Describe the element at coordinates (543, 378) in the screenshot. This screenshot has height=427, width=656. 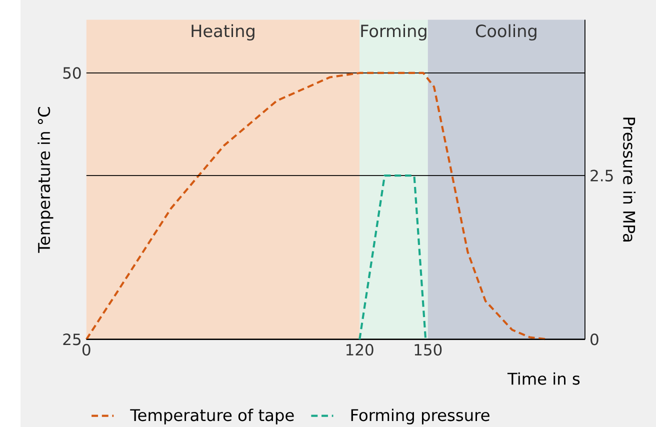
I see `x-axis-title: Time in s` at that location.